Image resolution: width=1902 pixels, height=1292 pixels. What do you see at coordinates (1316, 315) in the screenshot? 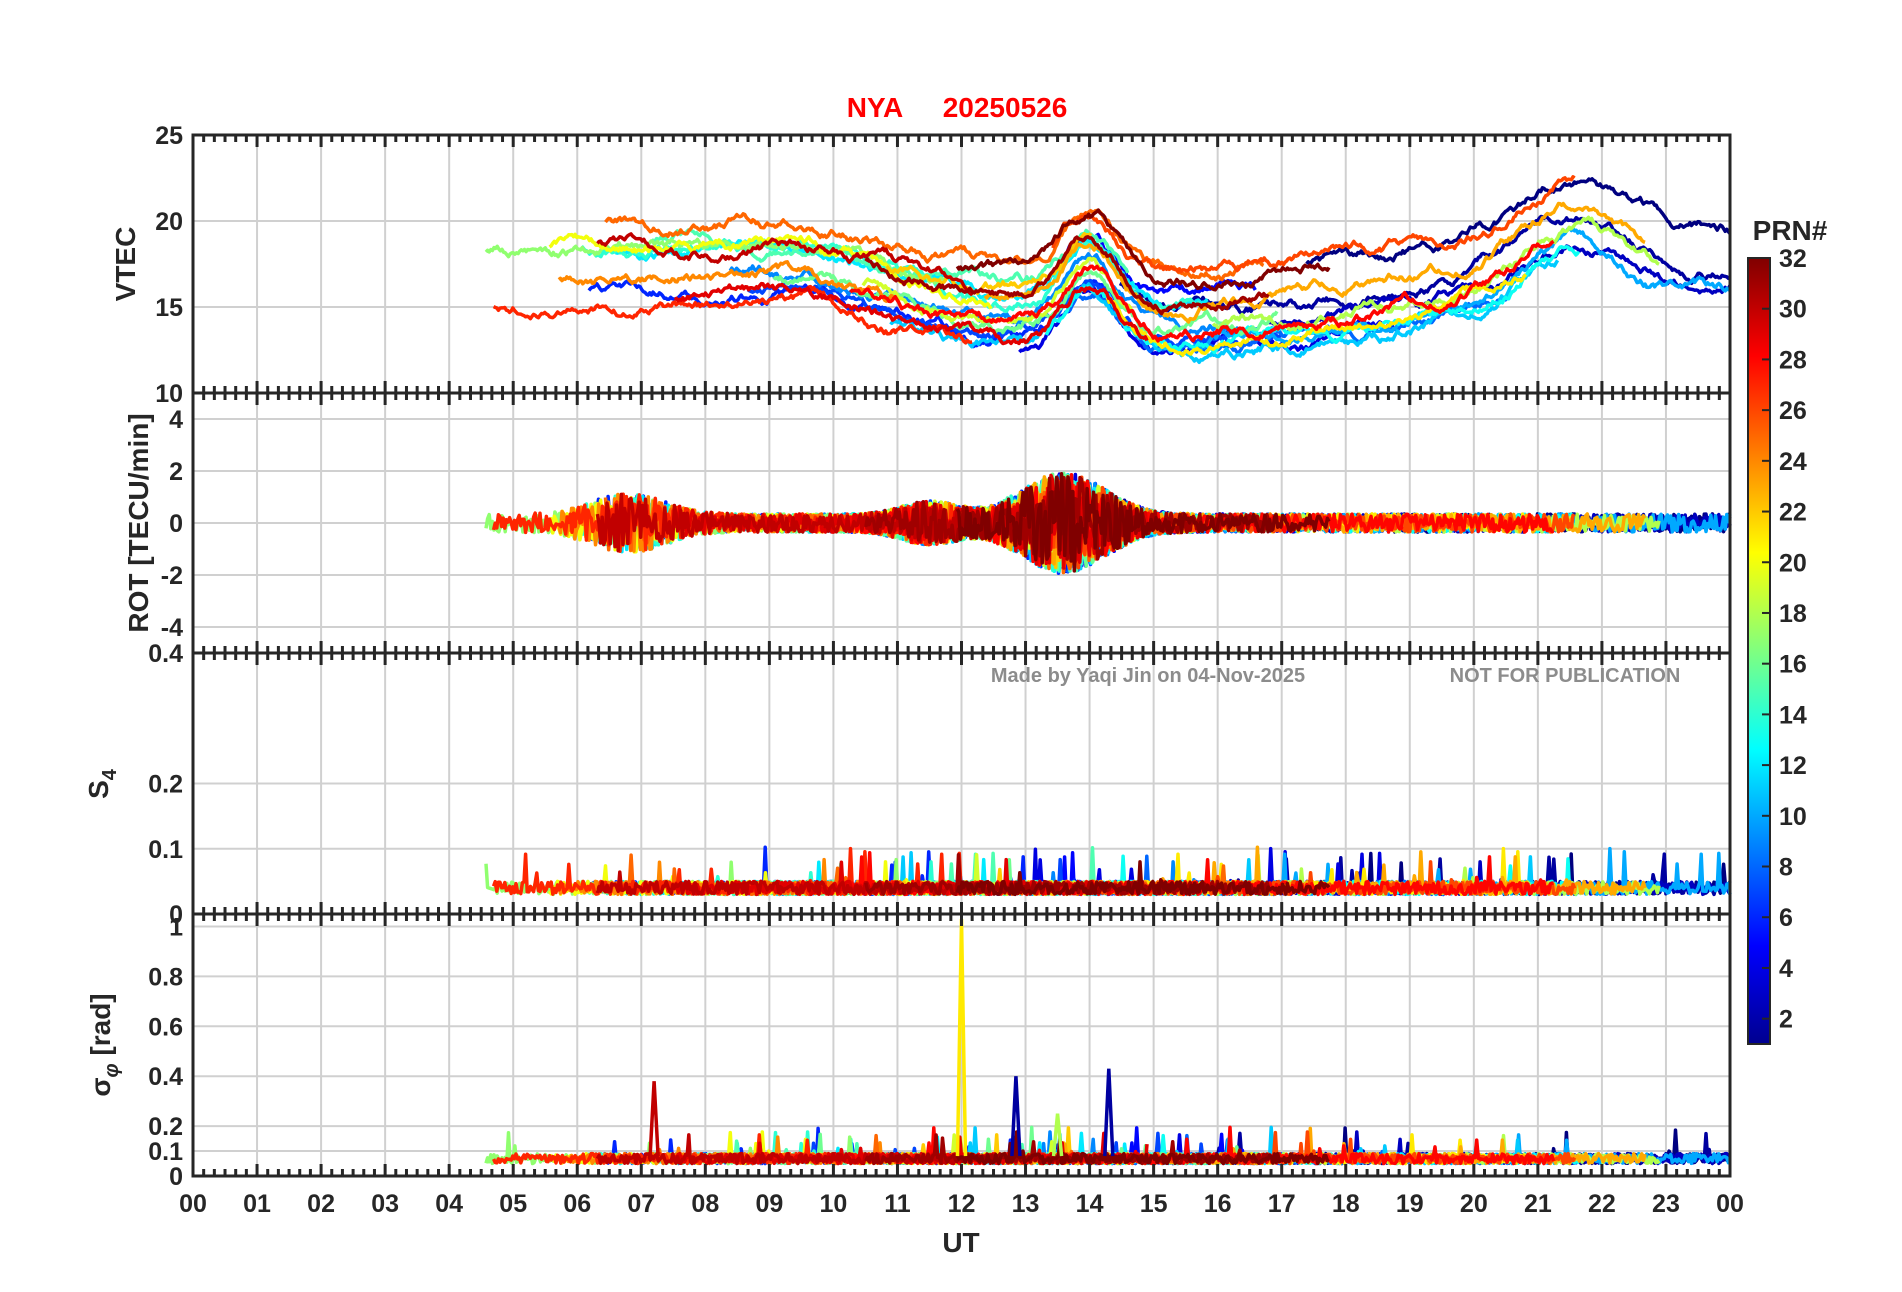
I see `vtec-prn-21-line` at bounding box center [1316, 315].